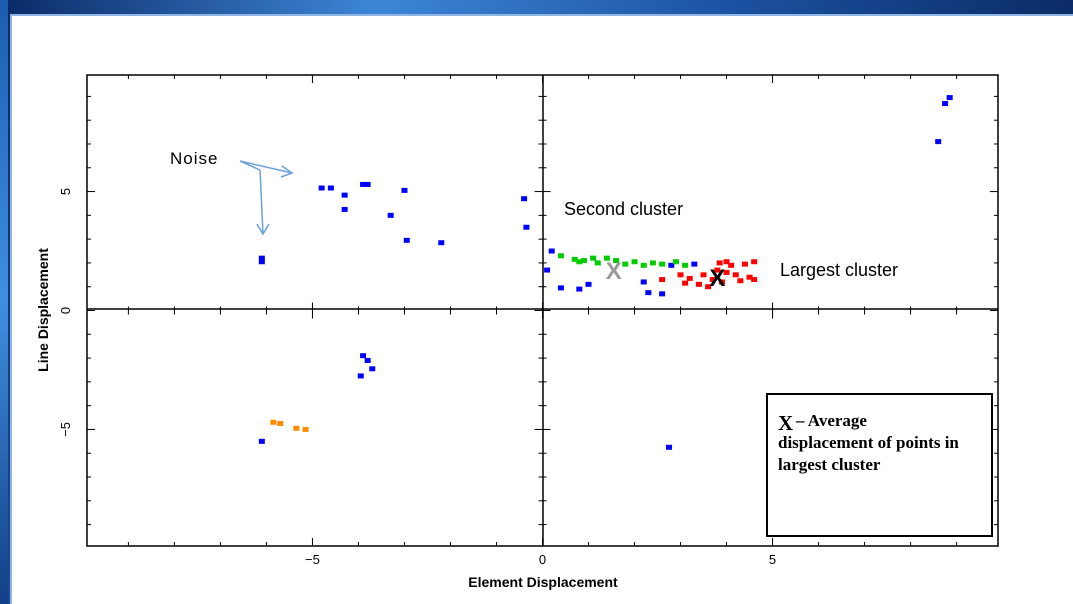 This screenshot has width=1073, height=604. I want to click on y-tick-label: −5, so click(65, 429).